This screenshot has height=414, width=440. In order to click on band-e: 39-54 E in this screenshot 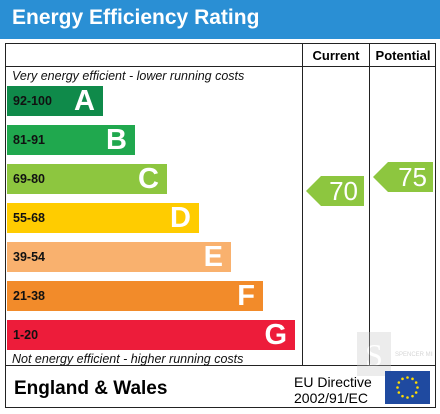, I will do `click(119, 257)`.